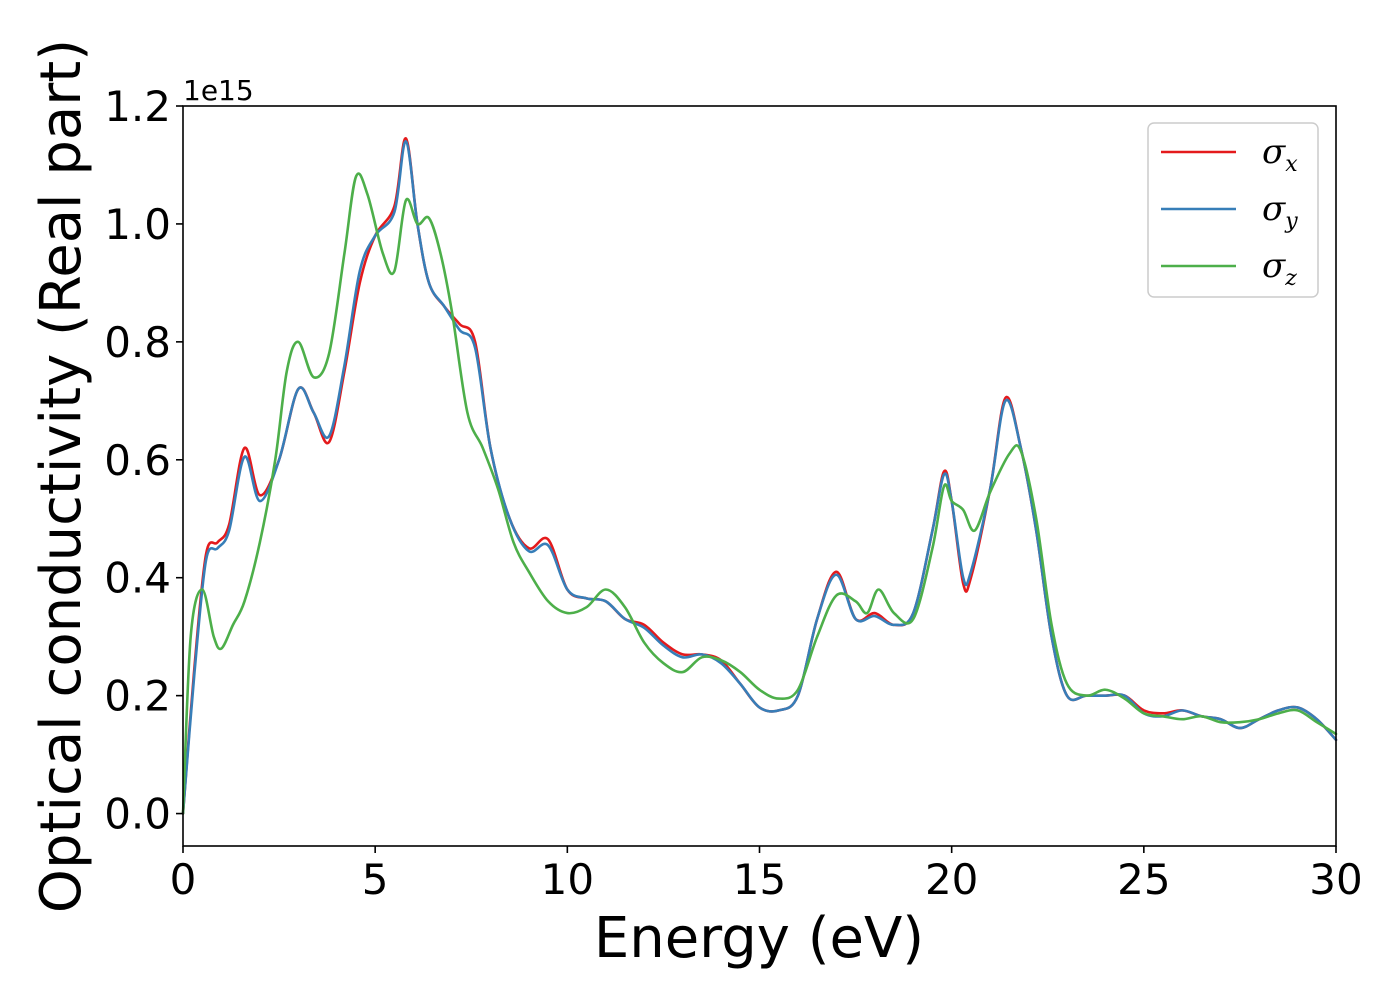 This screenshot has height=1000, width=1400. What do you see at coordinates (1335, 879) in the screenshot?
I see `x-tick-label: 30` at bounding box center [1335, 879].